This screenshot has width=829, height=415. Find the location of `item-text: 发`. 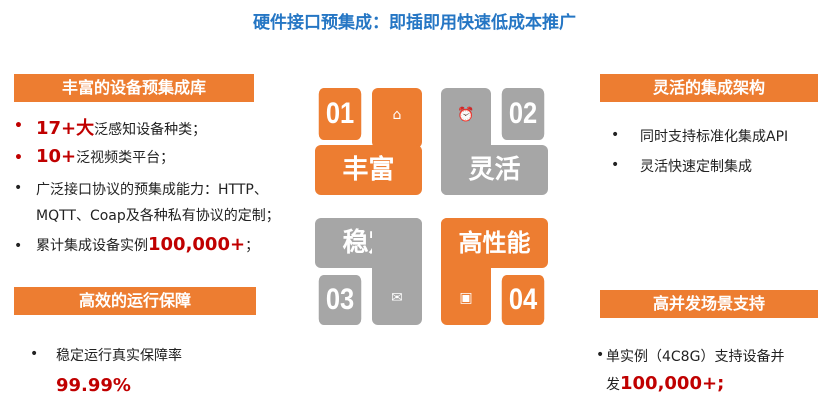

item-text: 发 is located at coordinates (613, 385).